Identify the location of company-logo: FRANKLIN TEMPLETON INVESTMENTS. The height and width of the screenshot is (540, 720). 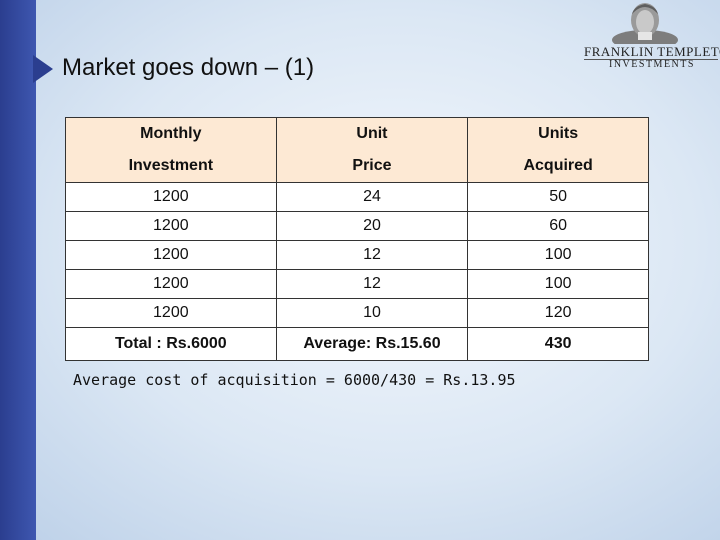
(650, 40).